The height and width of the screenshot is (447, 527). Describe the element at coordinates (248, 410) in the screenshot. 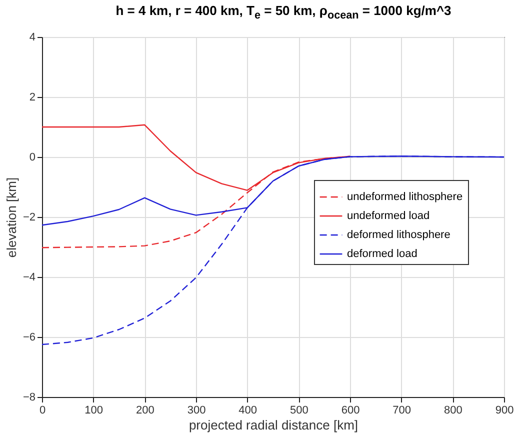

I see `x-tick-label: 400` at that location.